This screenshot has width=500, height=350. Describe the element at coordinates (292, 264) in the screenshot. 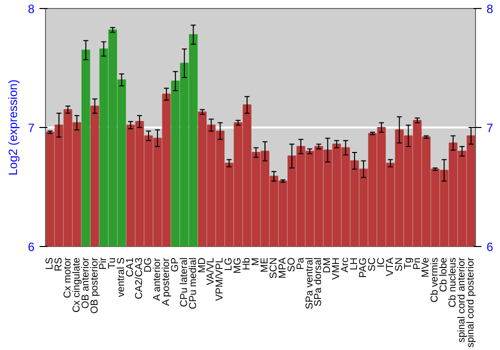

I see `x-tick-label: SO` at that location.